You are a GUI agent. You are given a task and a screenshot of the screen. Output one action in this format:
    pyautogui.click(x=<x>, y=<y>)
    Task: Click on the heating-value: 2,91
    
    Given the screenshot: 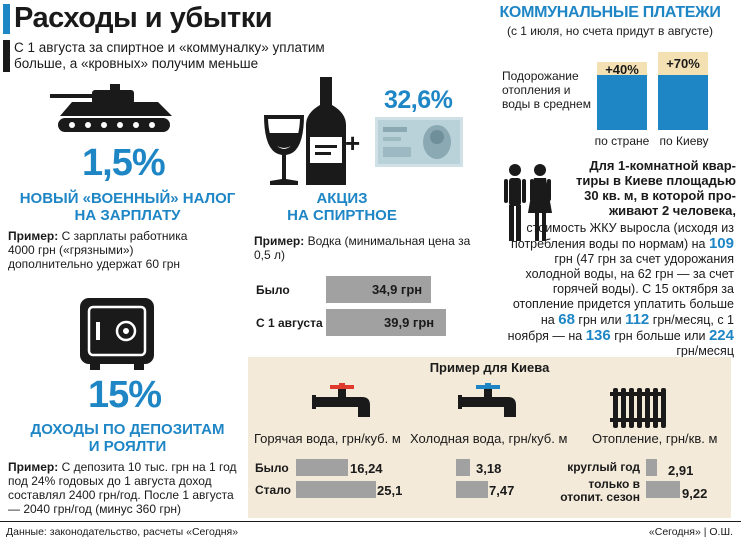 What is the action you would take?
    pyautogui.click(x=681, y=470)
    